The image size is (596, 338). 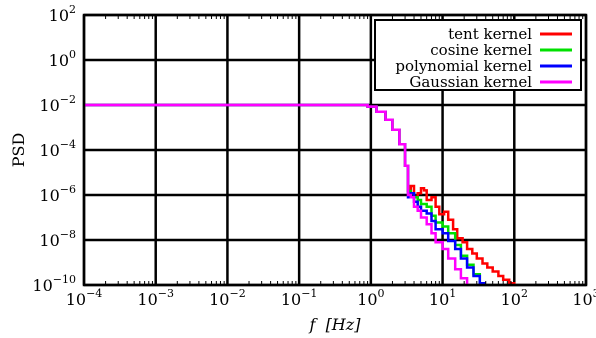 I want to click on legend-label: tent kernel, so click(x=490, y=34).